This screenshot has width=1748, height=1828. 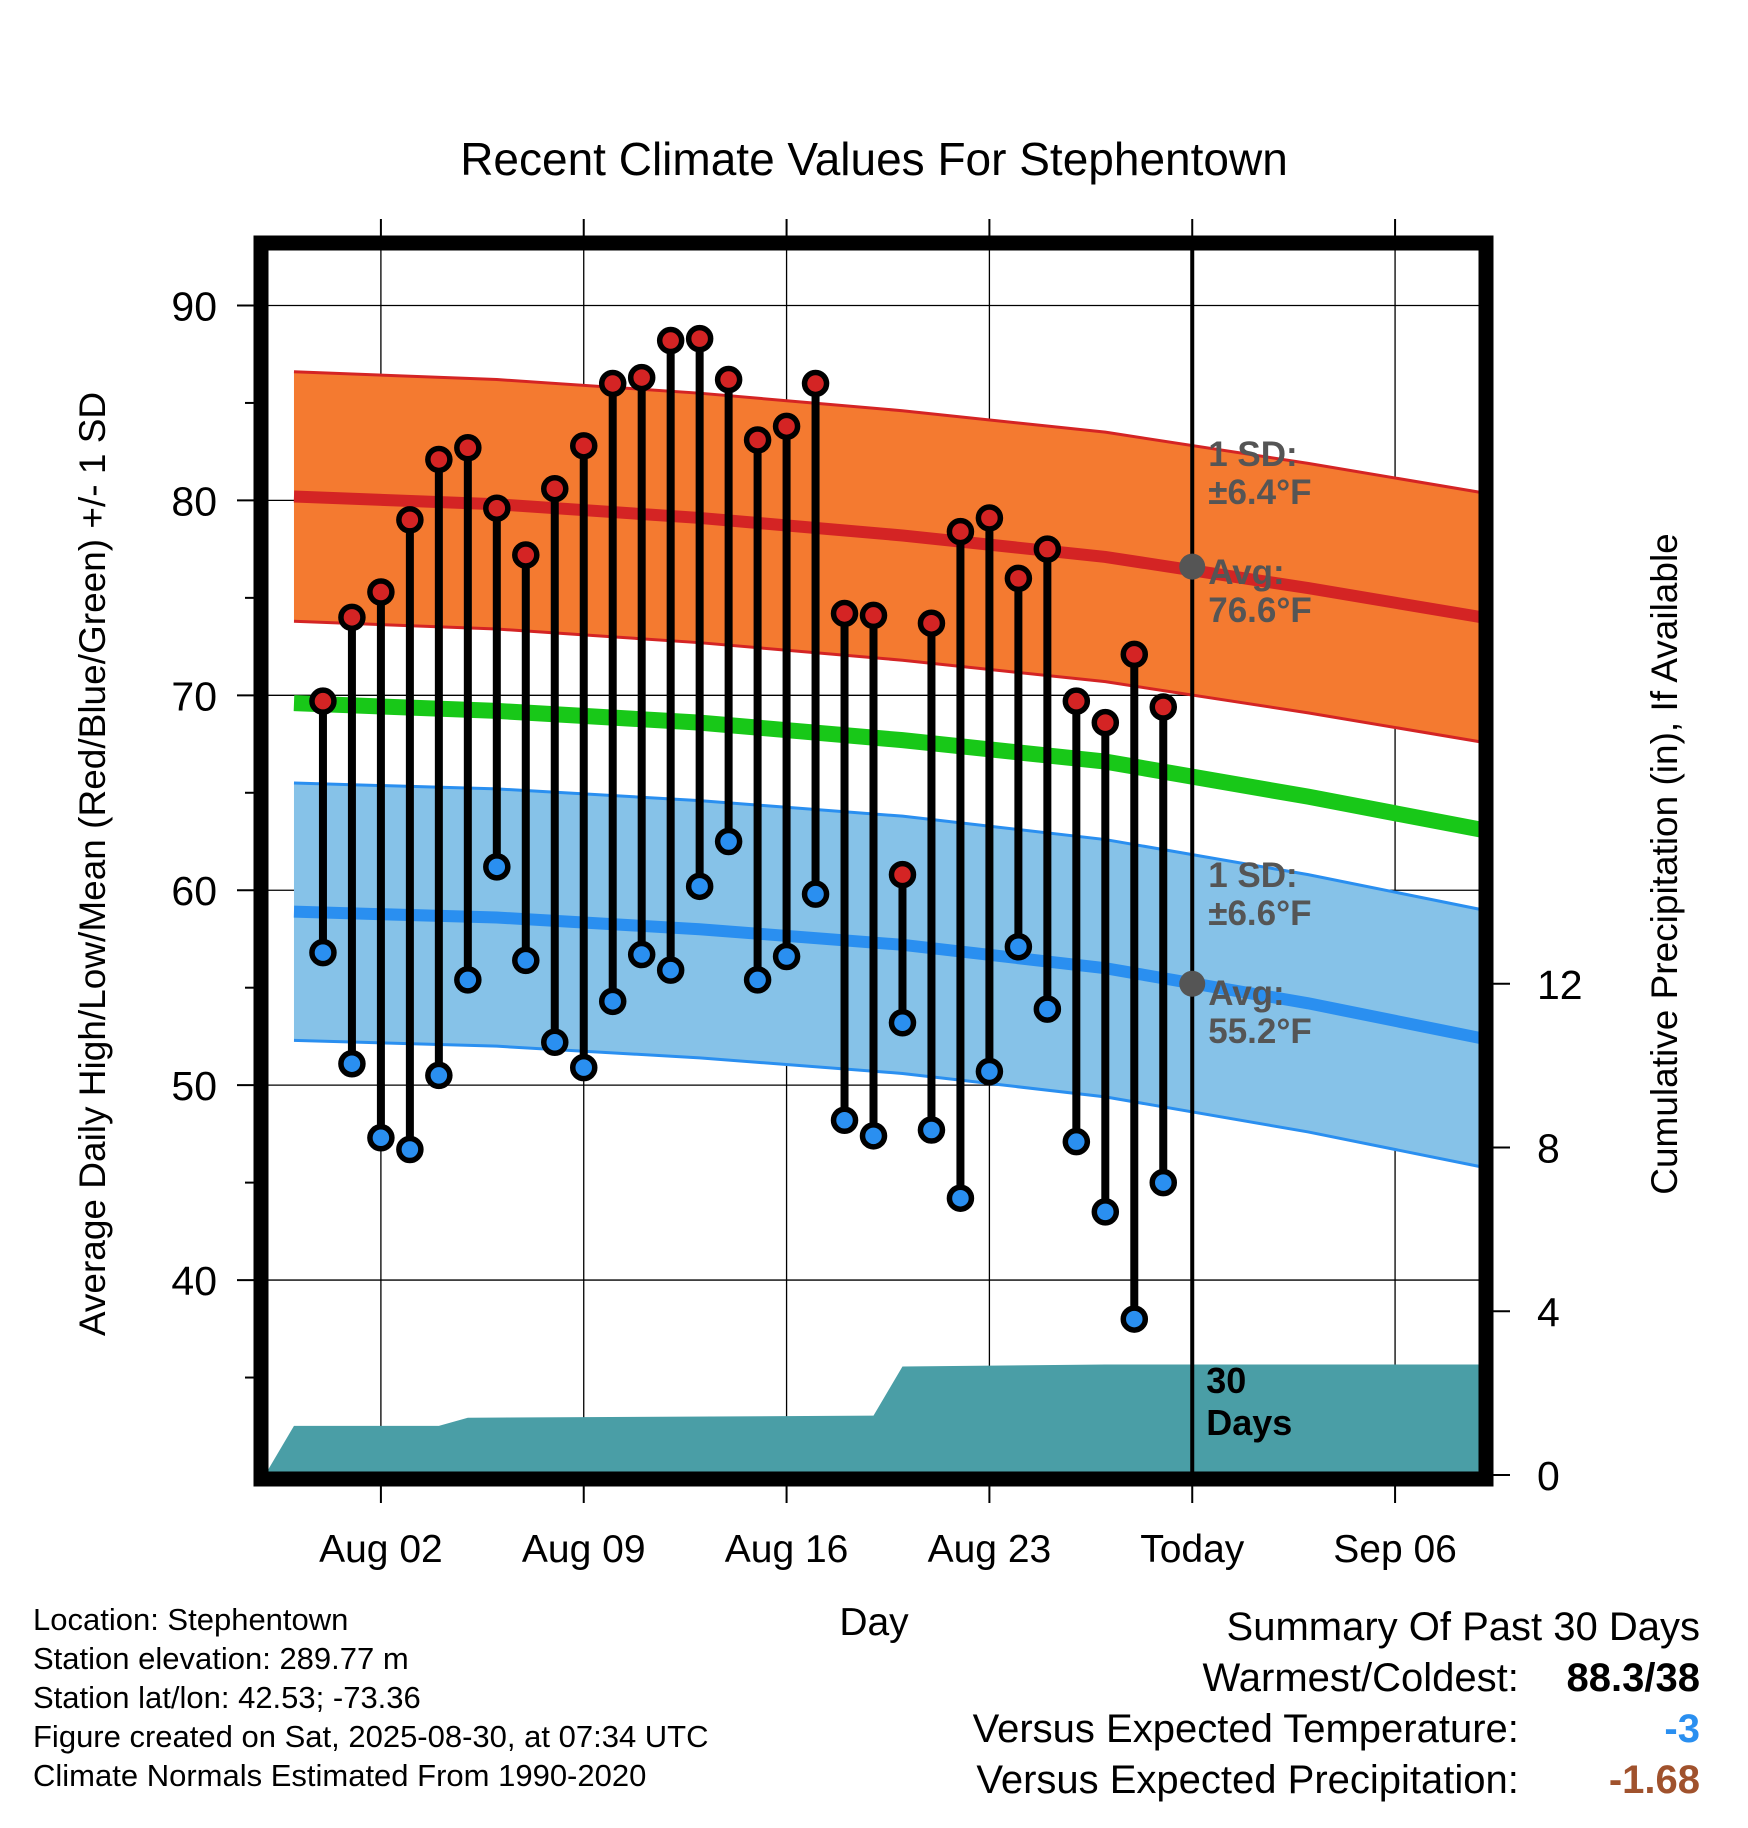 I want to click on summary-warmest-coldest: Warmest/Coldest: 88.3/38, so click(x=1337, y=1681).